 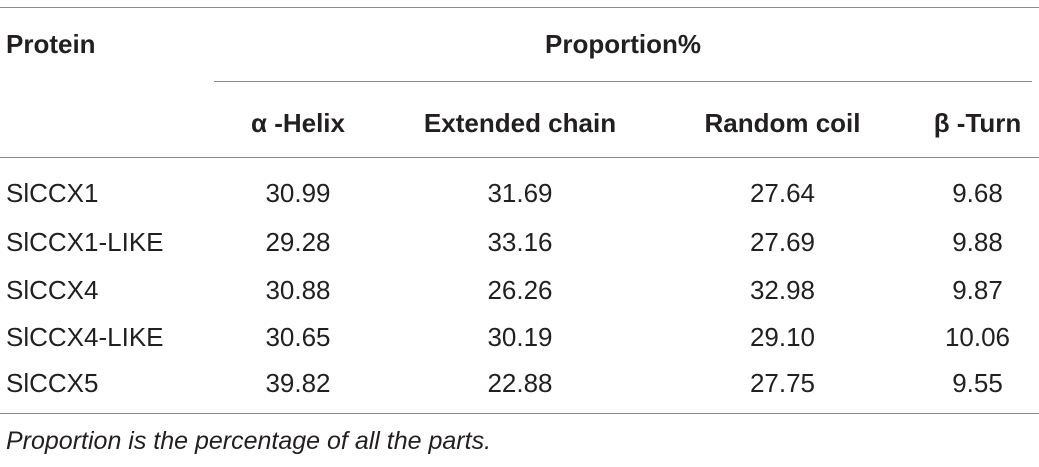 What do you see at coordinates (782, 123) in the screenshot?
I see `header-random-coil: Random coil` at bounding box center [782, 123].